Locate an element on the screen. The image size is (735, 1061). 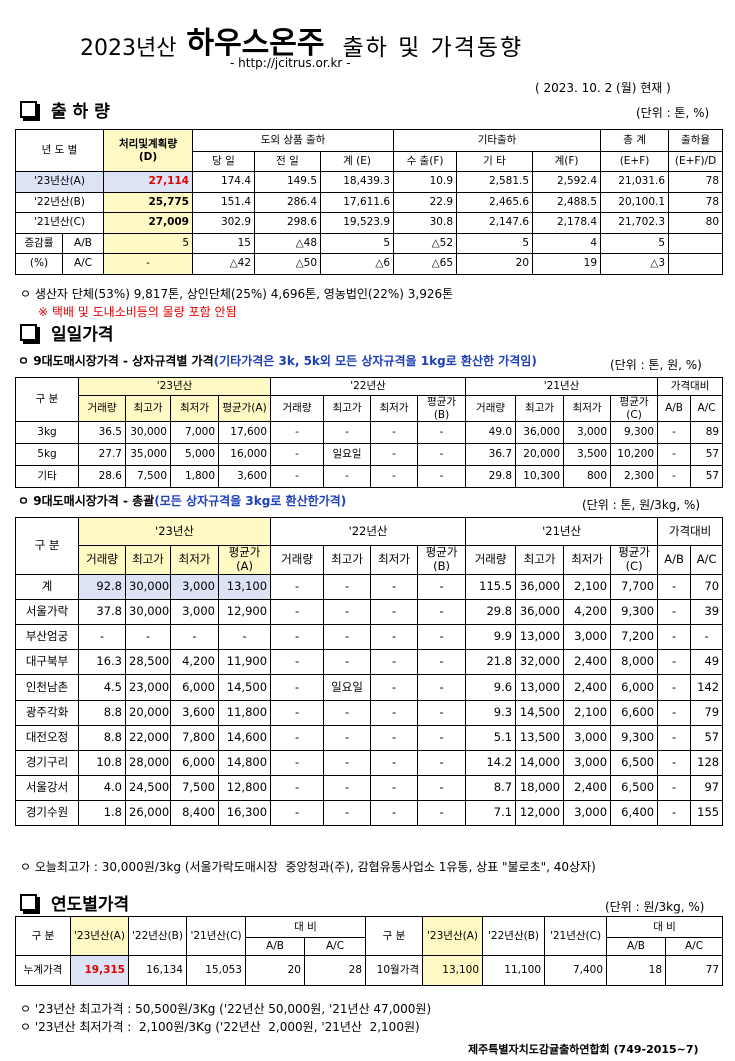
header-row: A/B A/C A/B A/C is located at coordinates (370, 946).